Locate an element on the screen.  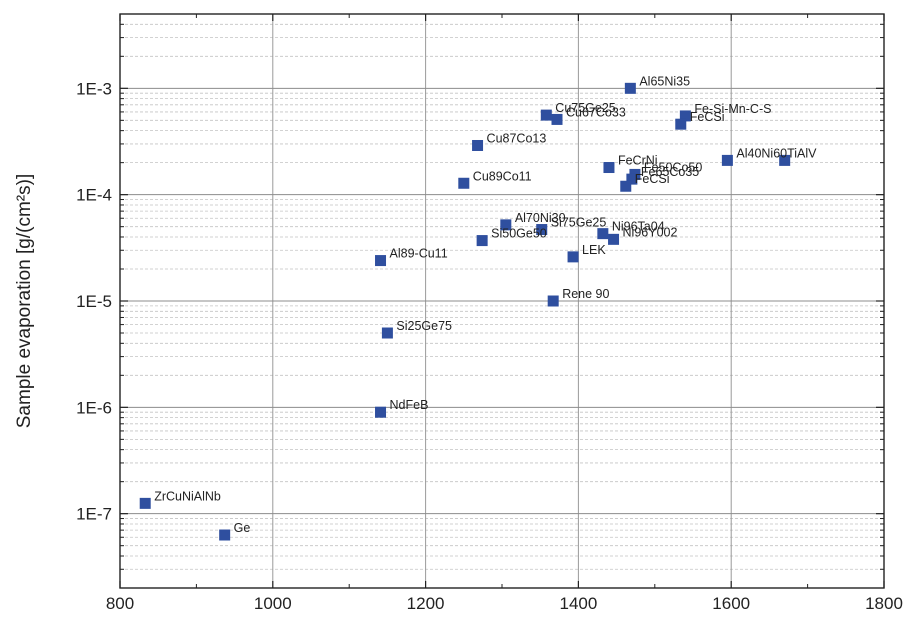
data-point-label: LEK is located at coordinates (594, 250).